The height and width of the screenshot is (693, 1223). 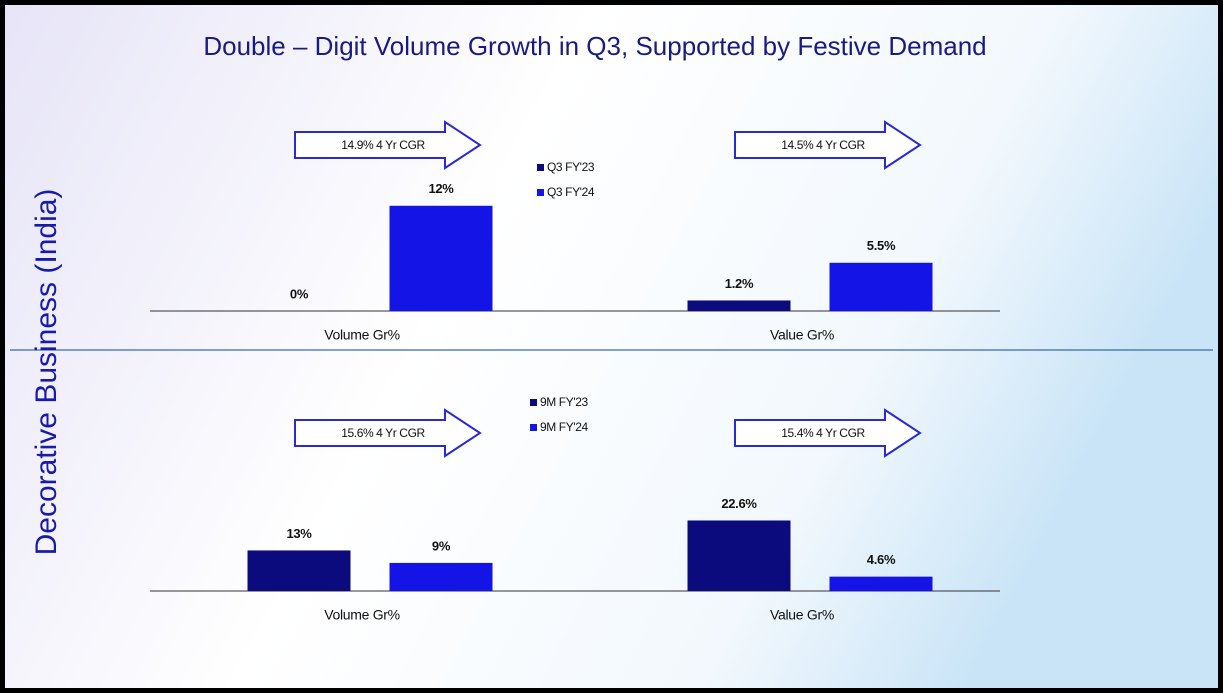 What do you see at coordinates (823, 433) in the screenshot?
I see `annotation: 15.4% 4 Yr CGR` at bounding box center [823, 433].